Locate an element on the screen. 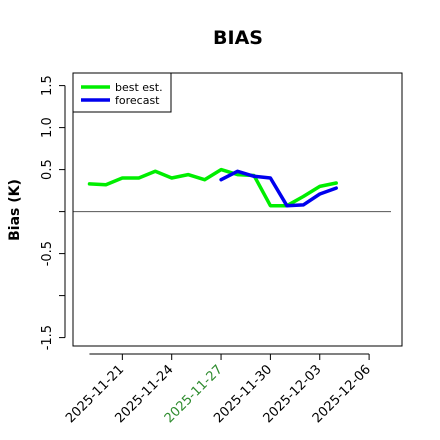  y-tick-label: 1.0 is located at coordinates (47, 127).